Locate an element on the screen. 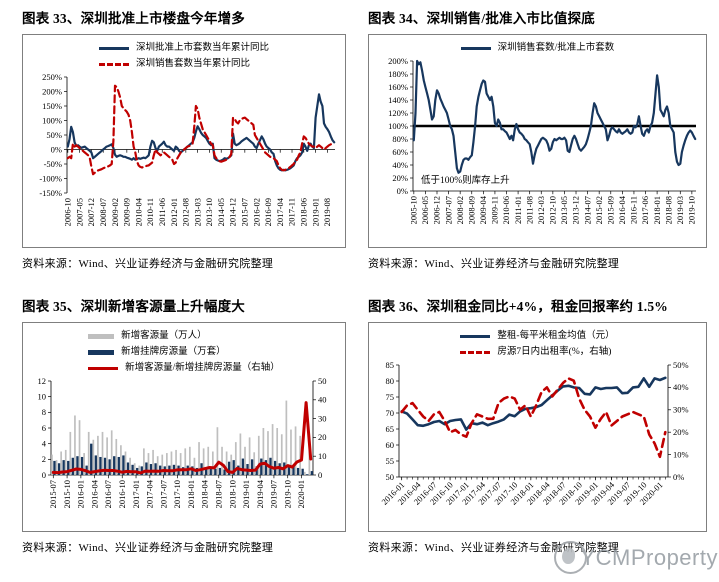  legend-item: 新增挂牌房源量（万套） is located at coordinates (157, 352).